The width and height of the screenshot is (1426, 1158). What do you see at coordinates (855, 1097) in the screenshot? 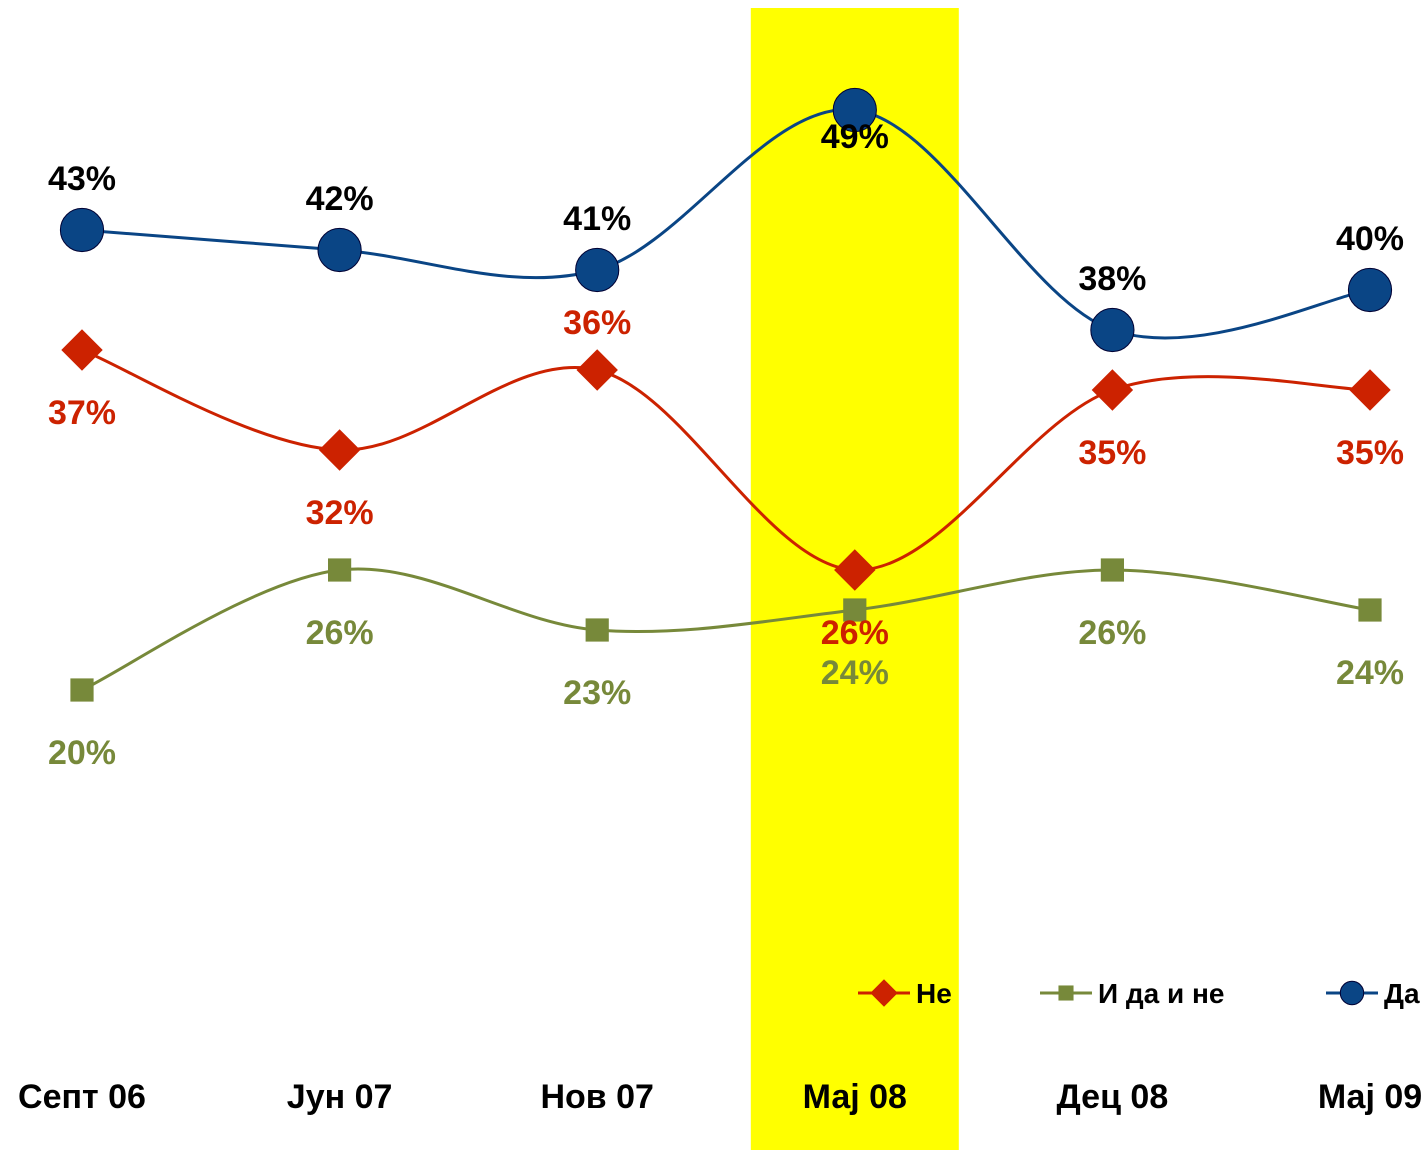
I see `x-tick-label: Мај 08` at bounding box center [855, 1097].